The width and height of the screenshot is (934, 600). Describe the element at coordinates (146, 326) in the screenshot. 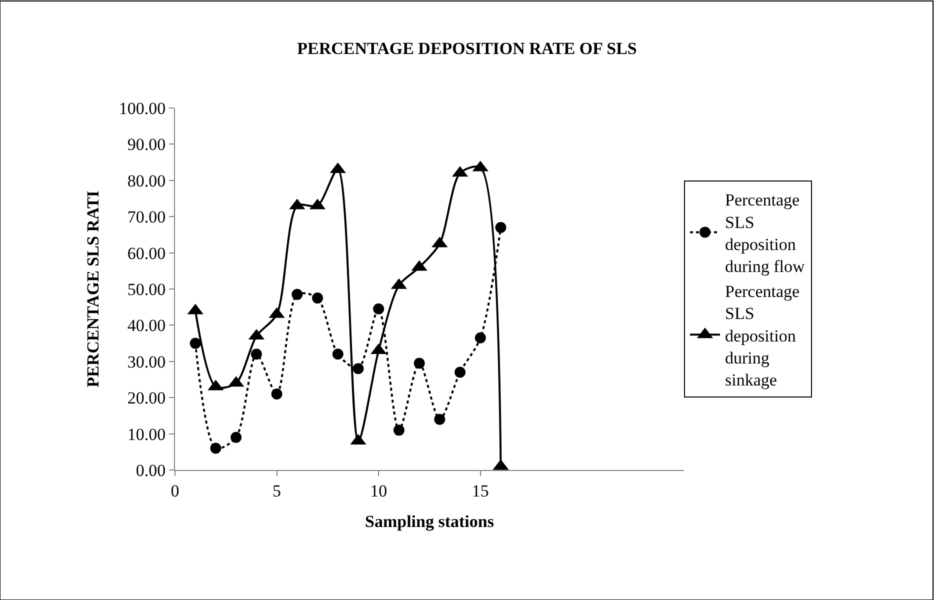

I see `y-tick-label: 40.00` at that location.